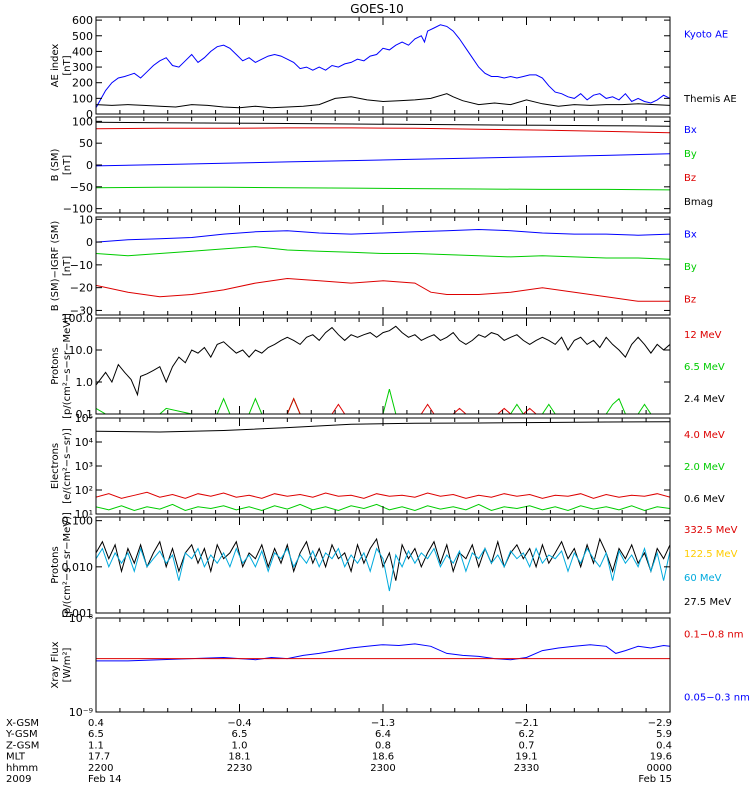 This screenshot has height=800, width=750. I want to click on x-axis-row-label: Z-GSM, so click(22, 745).